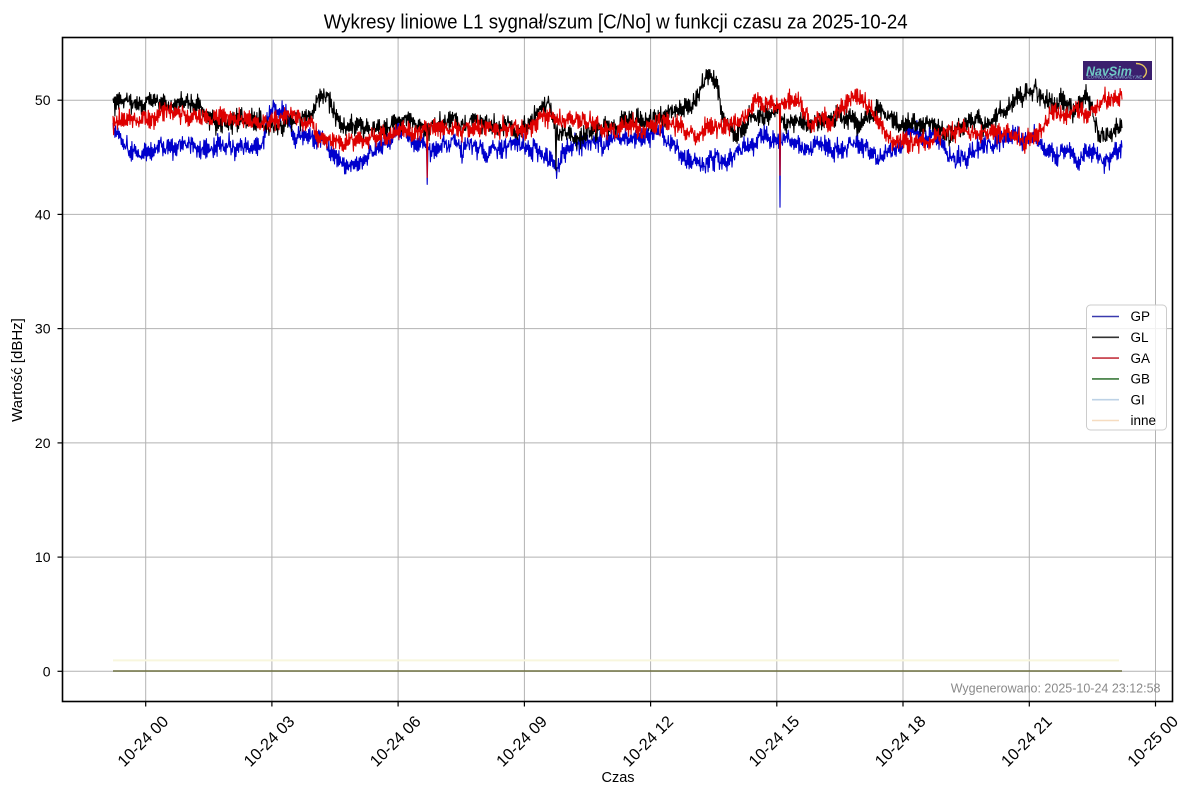 This screenshot has height=800, width=1200. What do you see at coordinates (1056, 689) in the screenshot?
I see `svg-text:Wygenerowano: 2025-10-24 23:12: Wygenerowano: 2025-10-24 23:12:58` at bounding box center [1056, 689].